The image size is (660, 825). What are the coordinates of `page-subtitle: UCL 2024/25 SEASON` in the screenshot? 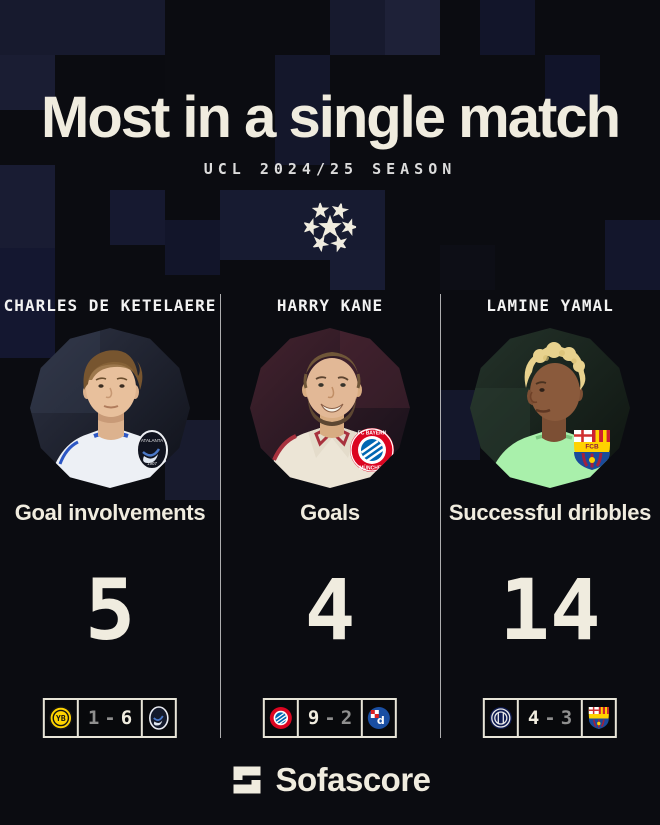 It's located at (330, 169).